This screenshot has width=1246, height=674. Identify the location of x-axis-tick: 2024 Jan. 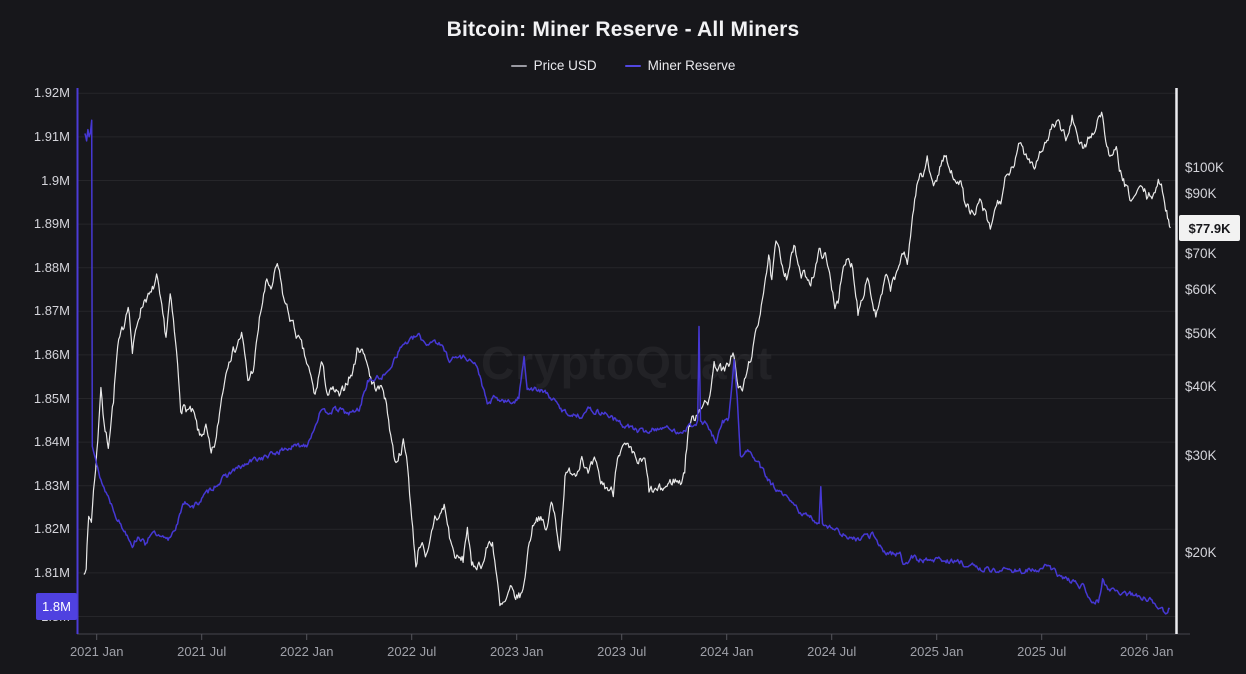
(726, 651).